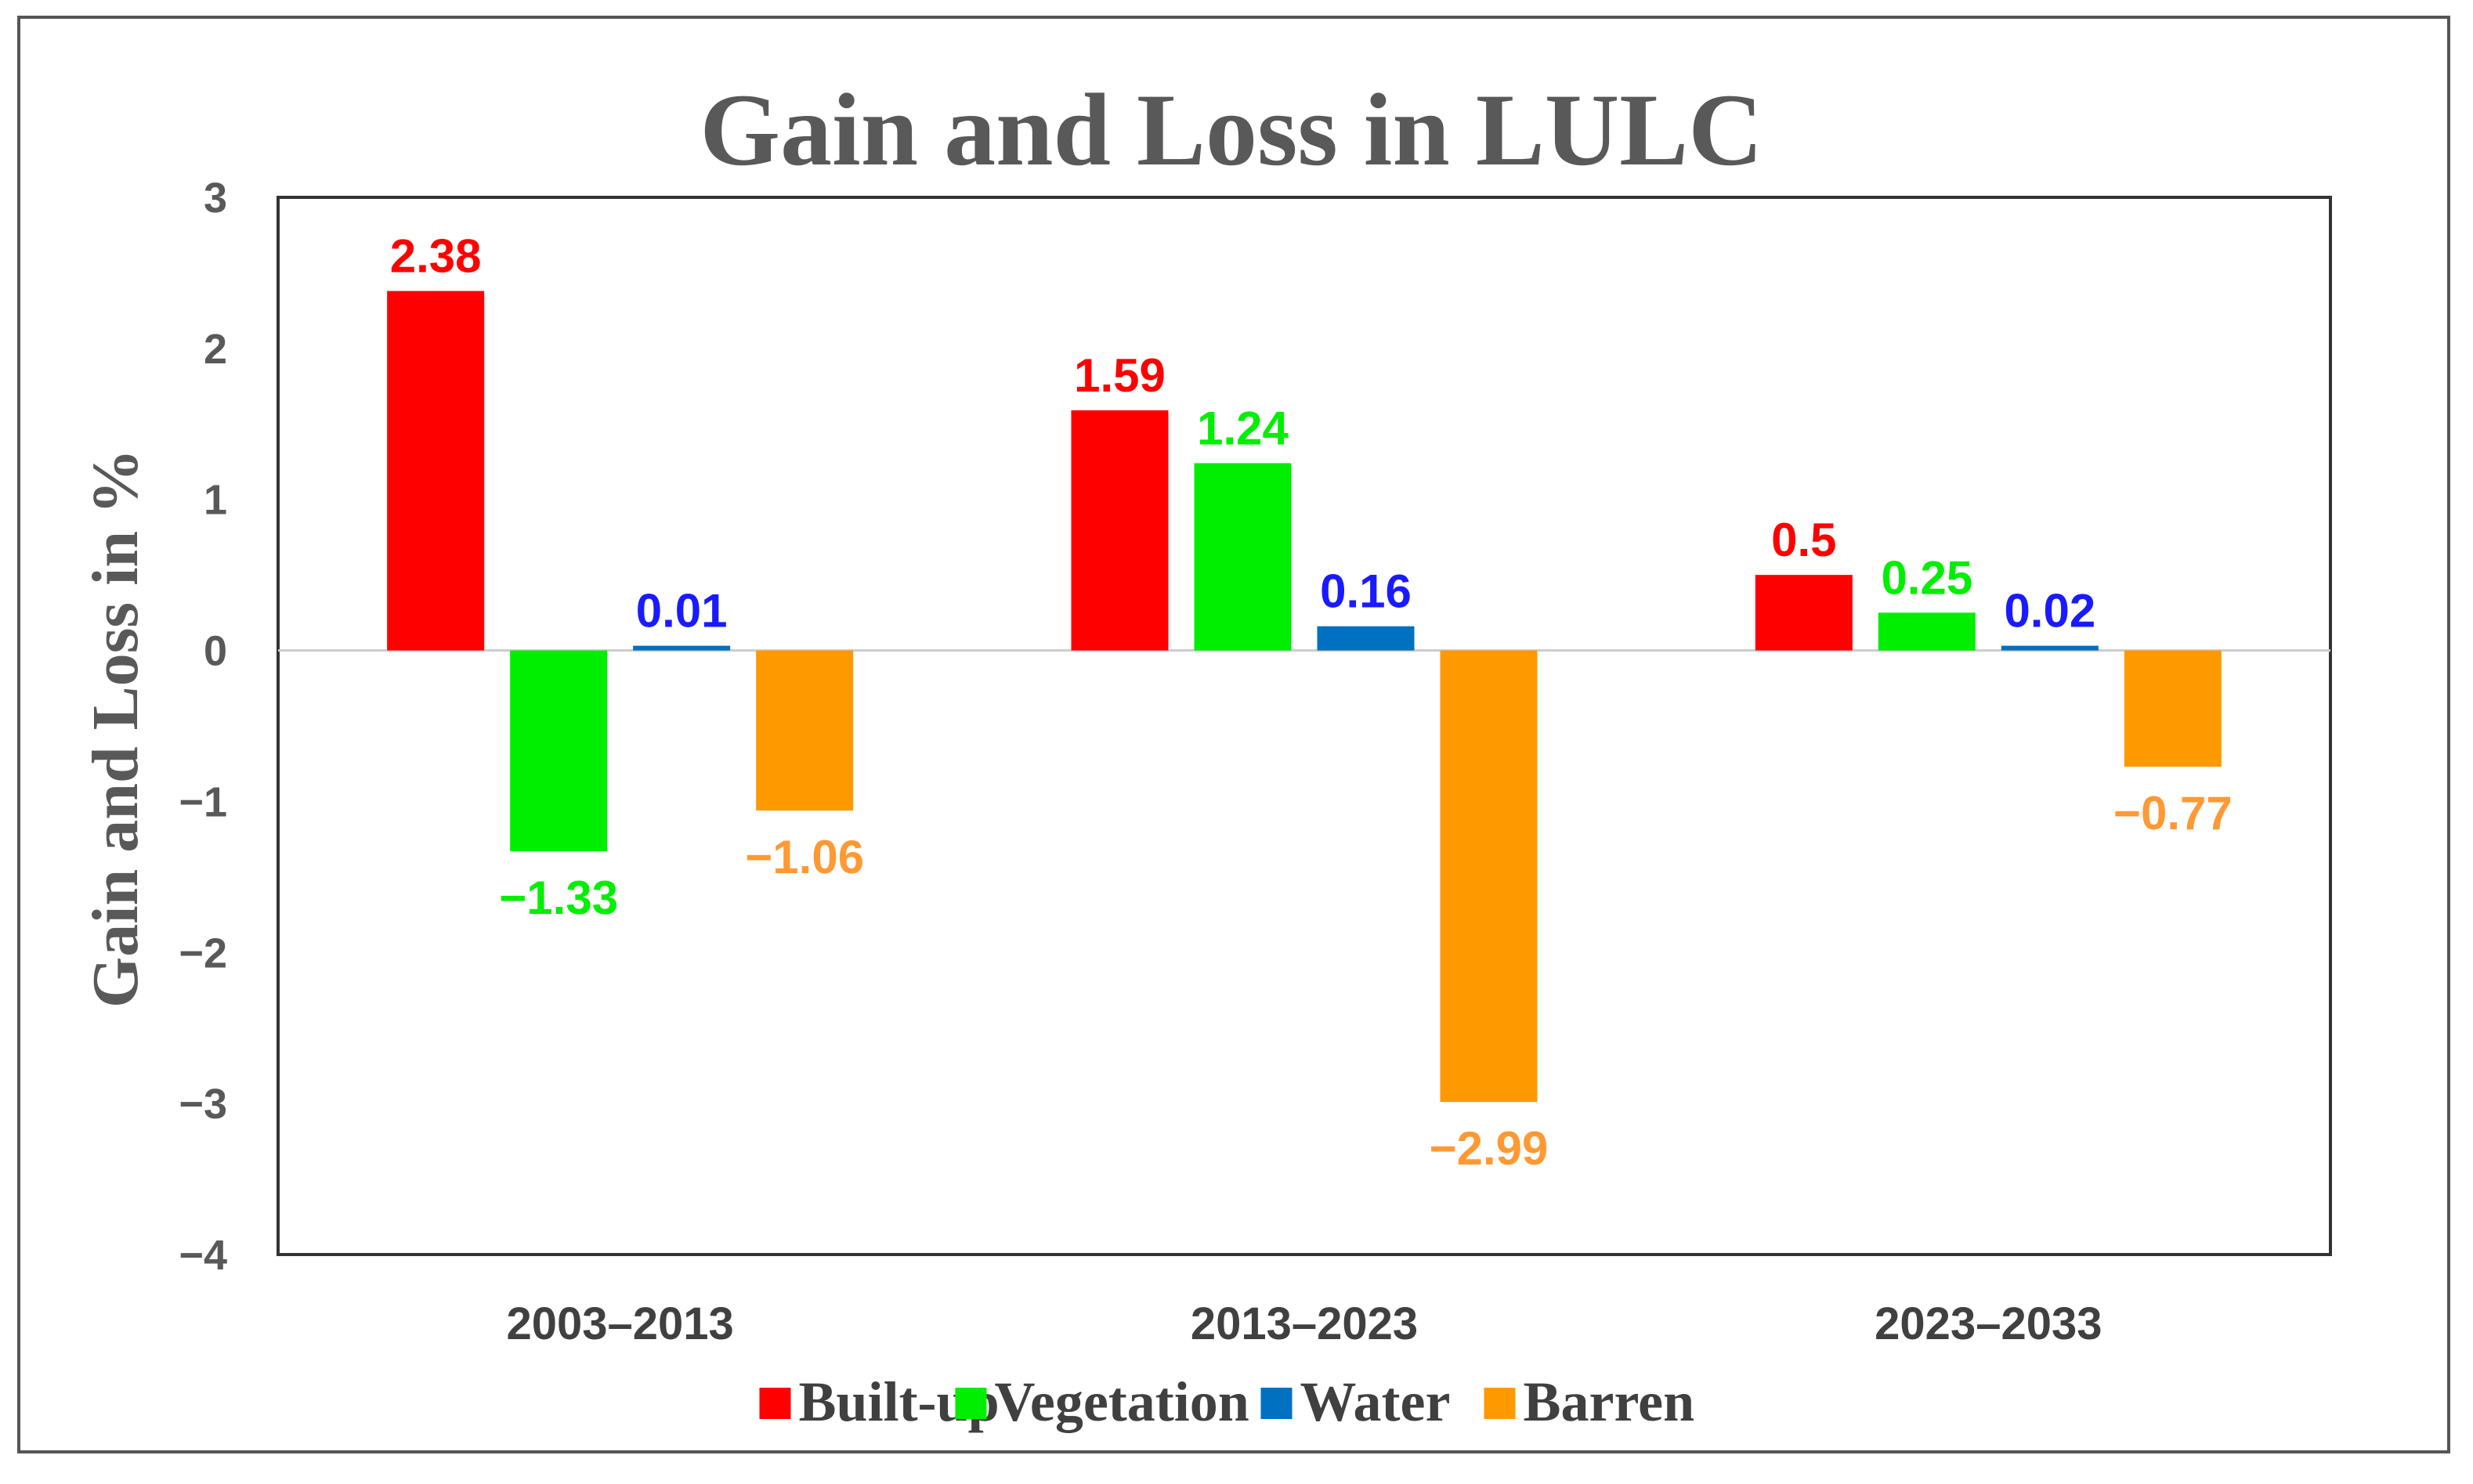 This screenshot has height=1484, width=2473. I want to click on legend-swatch-built-up, so click(775, 1403).